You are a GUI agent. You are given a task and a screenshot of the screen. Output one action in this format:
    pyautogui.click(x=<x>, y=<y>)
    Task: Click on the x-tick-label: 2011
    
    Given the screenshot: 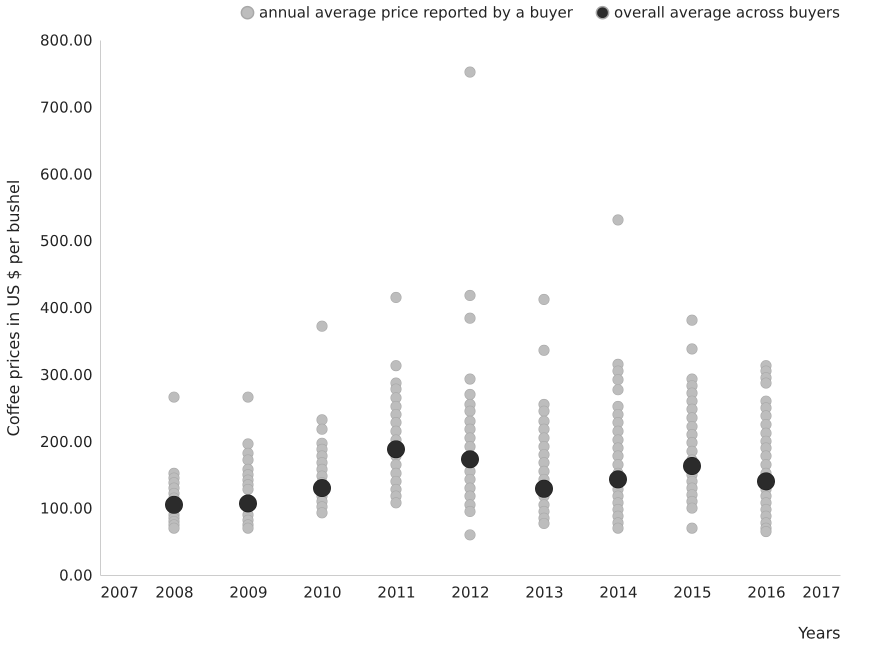 What is the action you would take?
    pyautogui.click(x=396, y=593)
    